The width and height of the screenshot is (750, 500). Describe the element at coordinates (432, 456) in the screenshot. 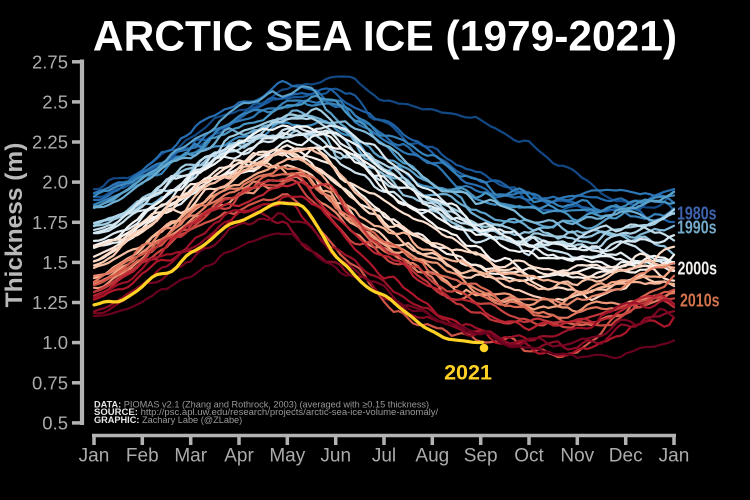

I see `svg-text: Aug` at that location.